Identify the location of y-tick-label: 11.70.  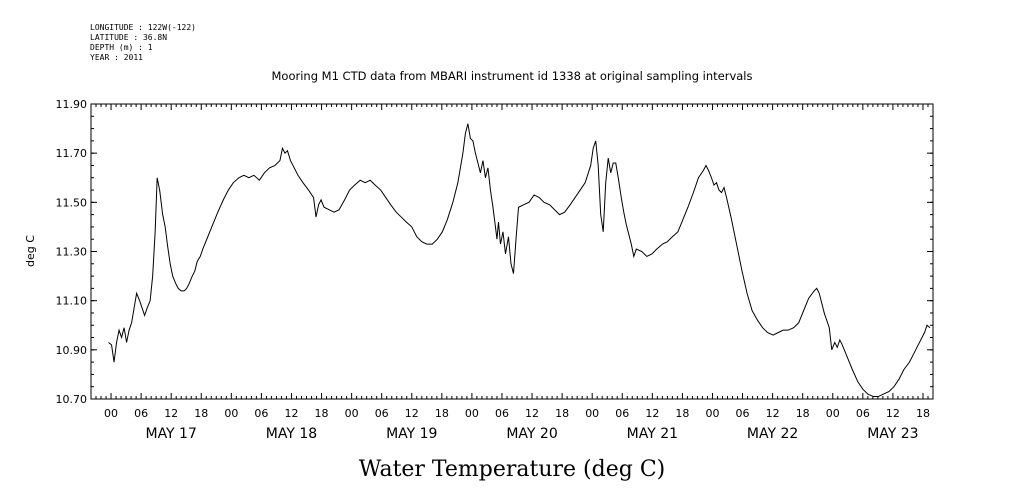
(72, 153).